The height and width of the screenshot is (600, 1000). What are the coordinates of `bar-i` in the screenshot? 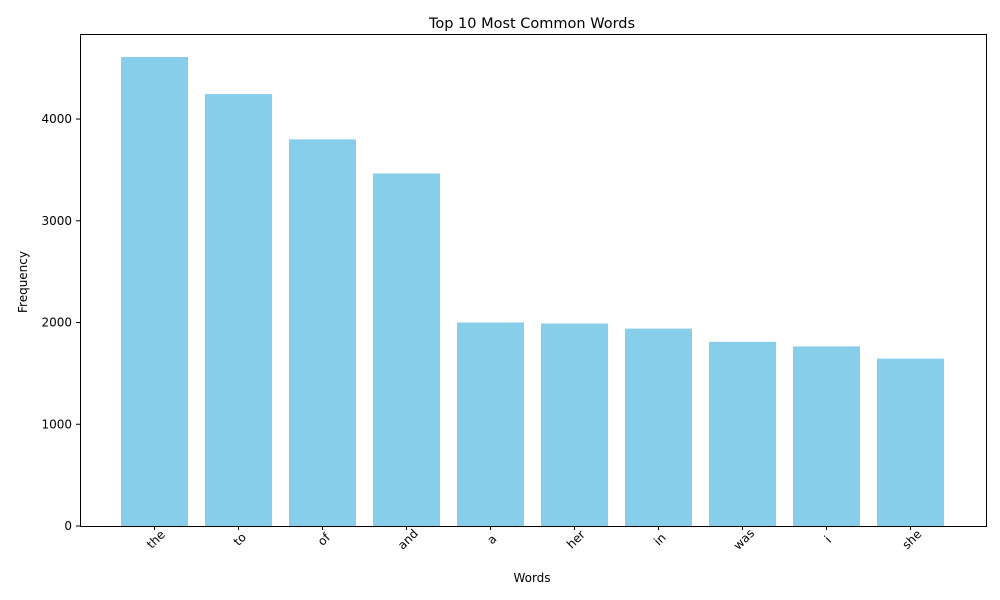 It's located at (826, 436).